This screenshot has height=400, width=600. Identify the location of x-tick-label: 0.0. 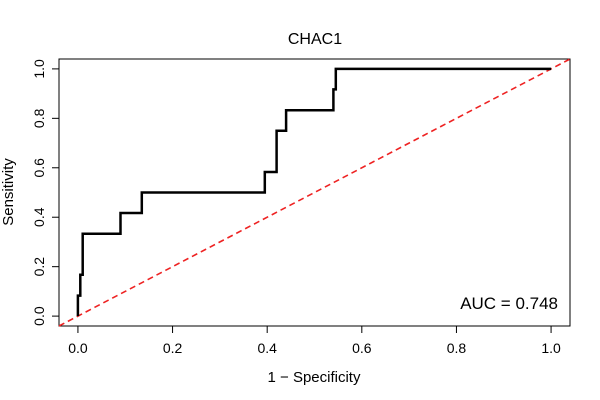
(78, 348).